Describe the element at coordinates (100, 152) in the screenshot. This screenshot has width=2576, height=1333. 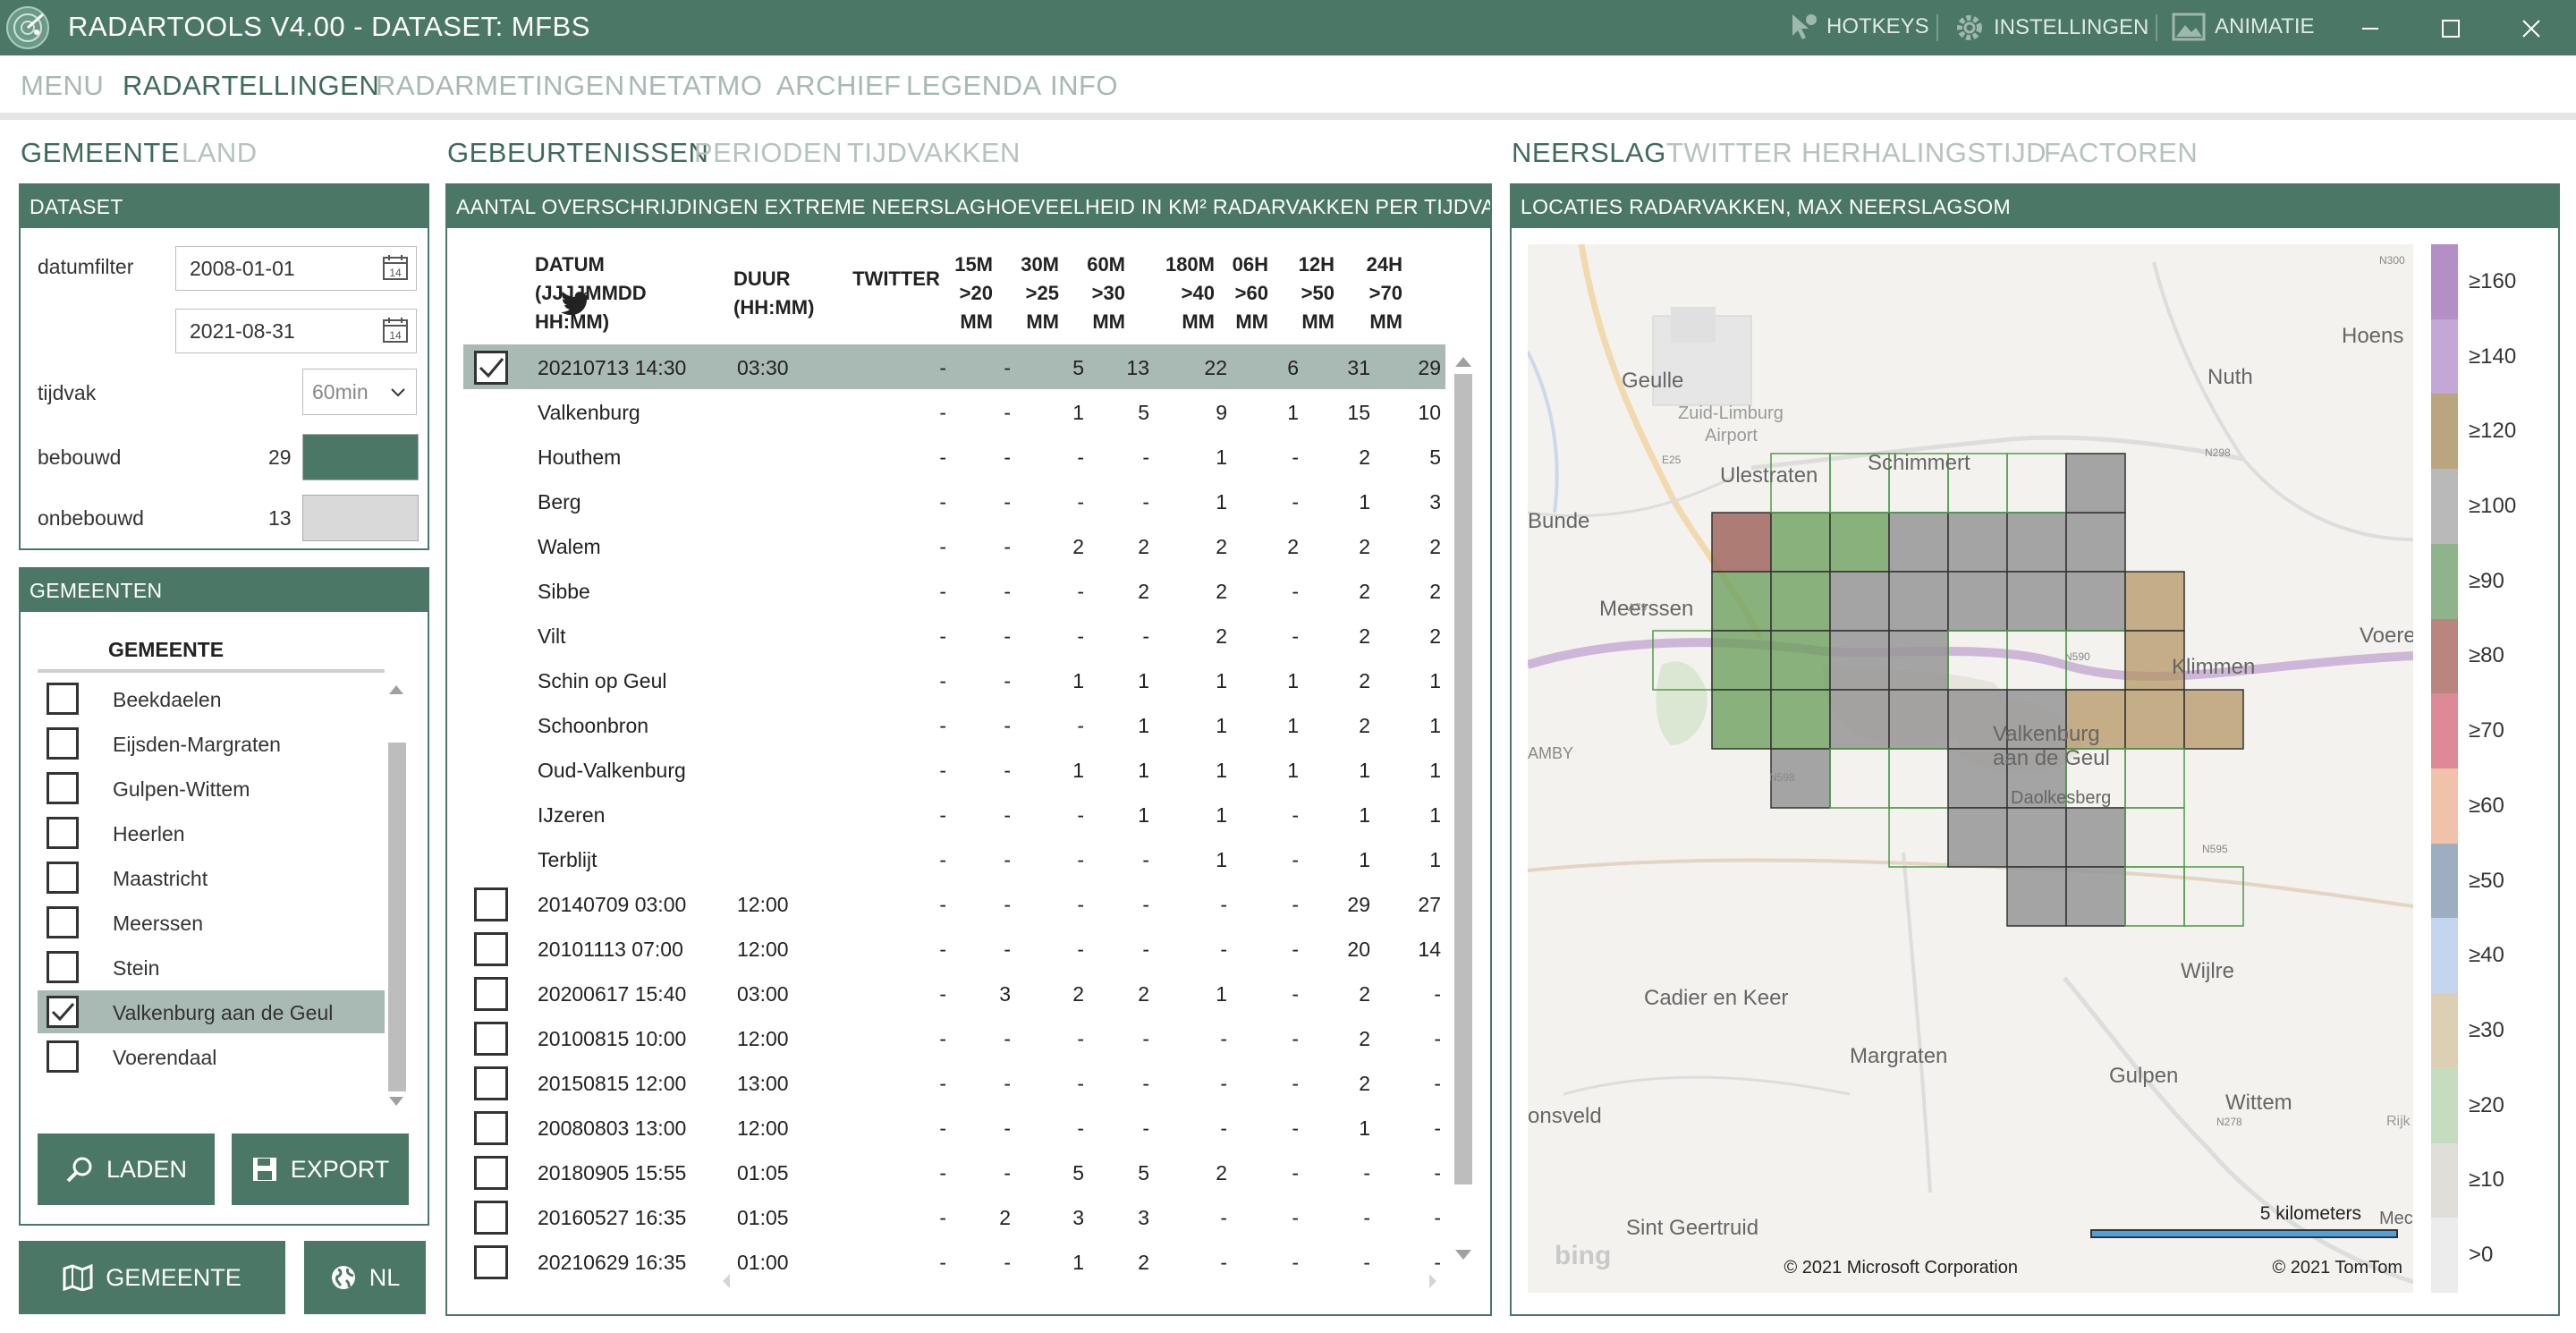
I see `tab-gemeente: GEMEENTE` at that location.